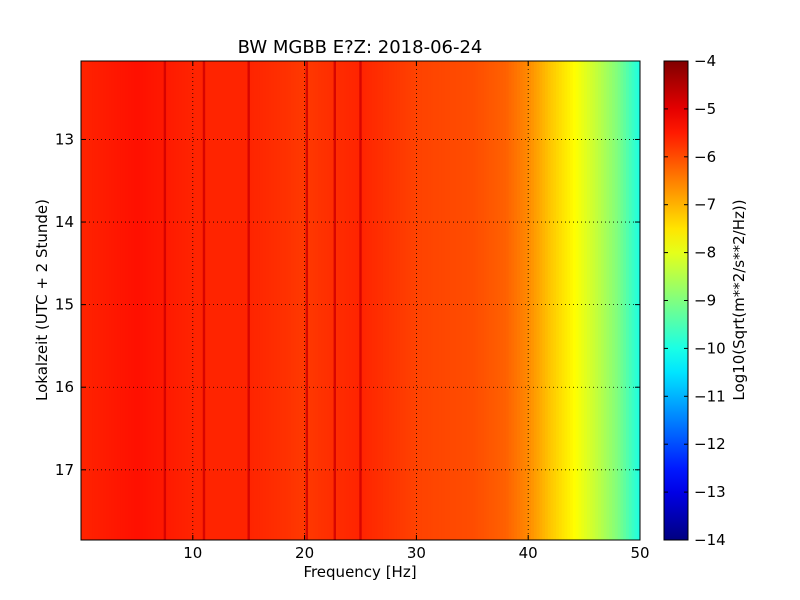 This screenshot has height=600, width=800. Describe the element at coordinates (695, 300) in the screenshot. I see `colorbar-ticks: −4 −5 −6 −7 −8 −9 −10 −11 −12 −13 −14` at that location.